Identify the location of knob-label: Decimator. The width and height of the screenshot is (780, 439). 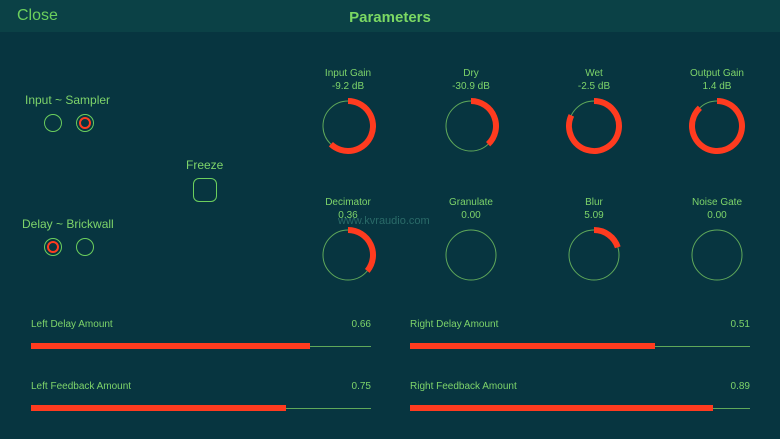
(348, 202).